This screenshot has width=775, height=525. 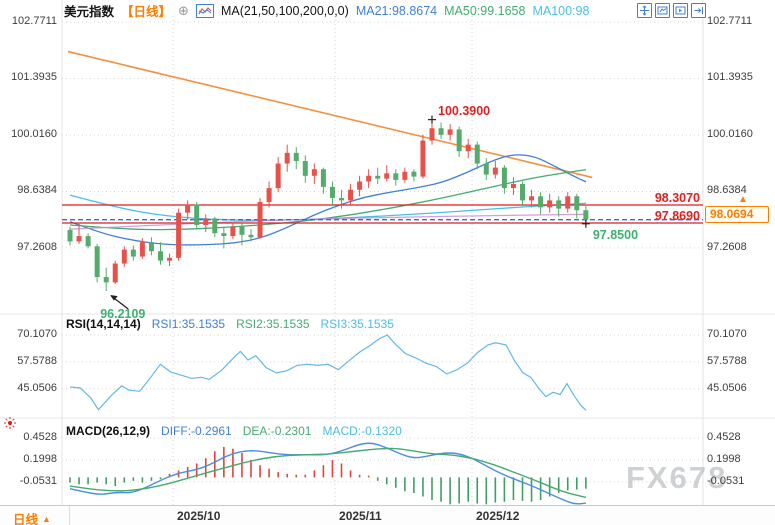 I want to click on add-indicator-icon: ⊕, so click(x=183, y=10).